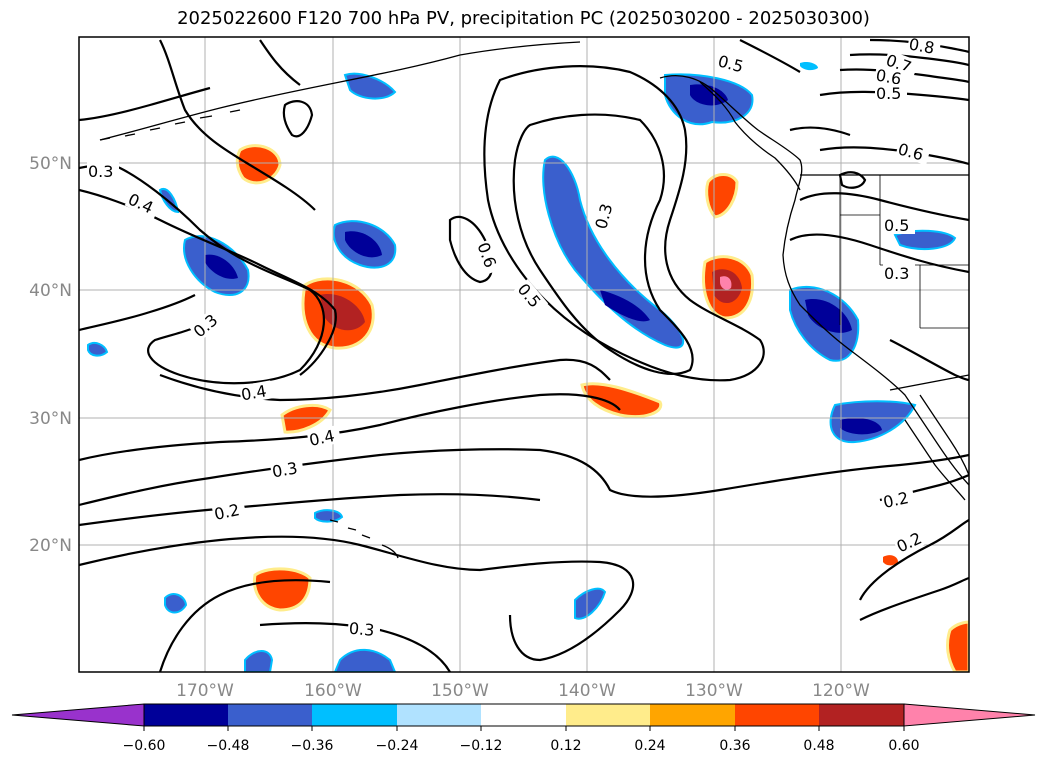 The width and height of the screenshot is (1047, 765). Describe the element at coordinates (888, 77) in the screenshot. I see `contour-label: 0.6` at that location.